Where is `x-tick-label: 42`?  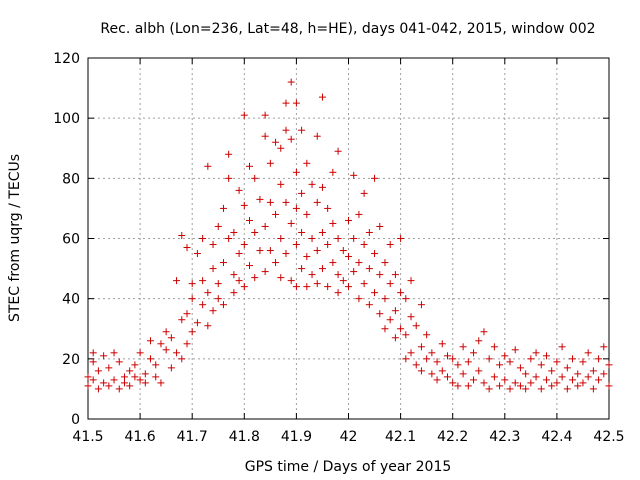 x-tick-label: 42 is located at coordinates (349, 437).